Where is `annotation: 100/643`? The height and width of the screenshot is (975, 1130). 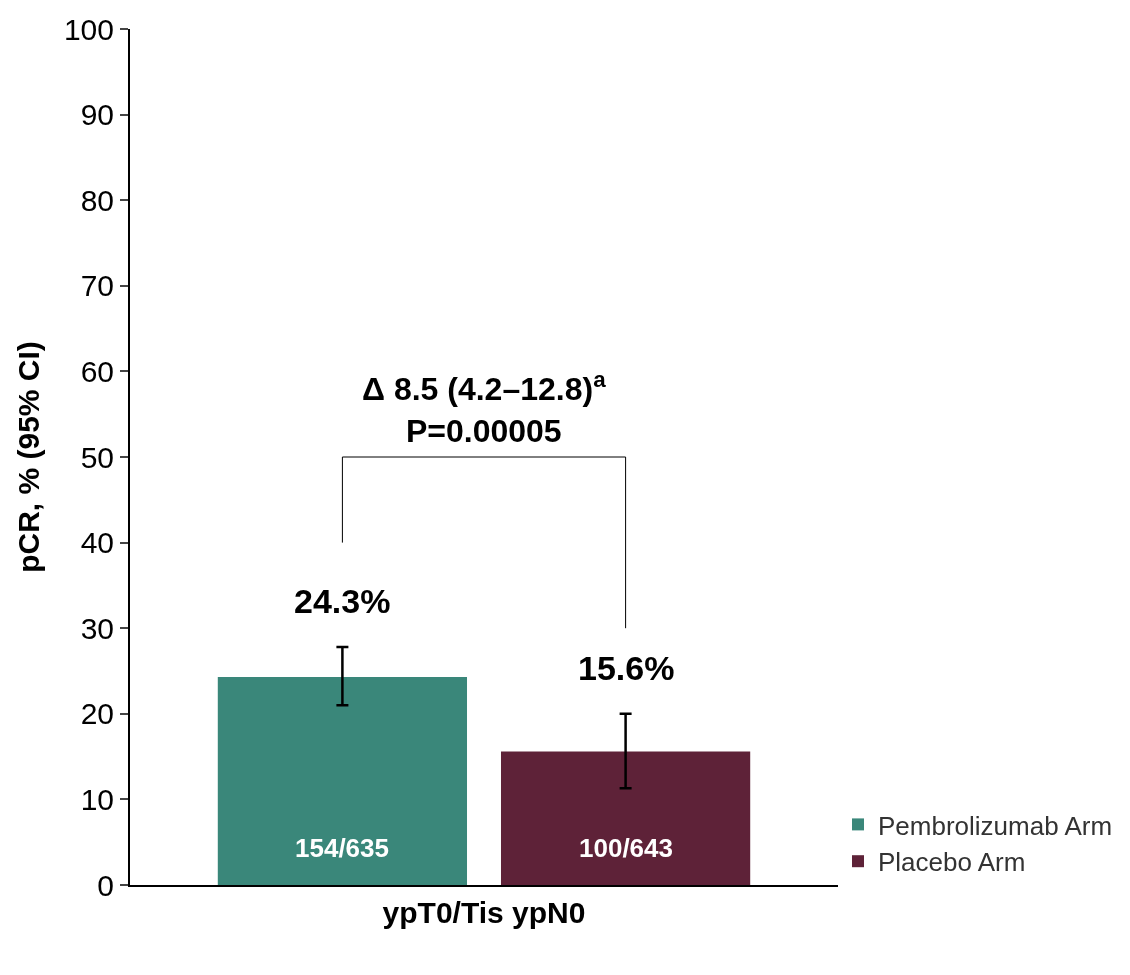
annotation: 100/643 is located at coordinates (626, 848).